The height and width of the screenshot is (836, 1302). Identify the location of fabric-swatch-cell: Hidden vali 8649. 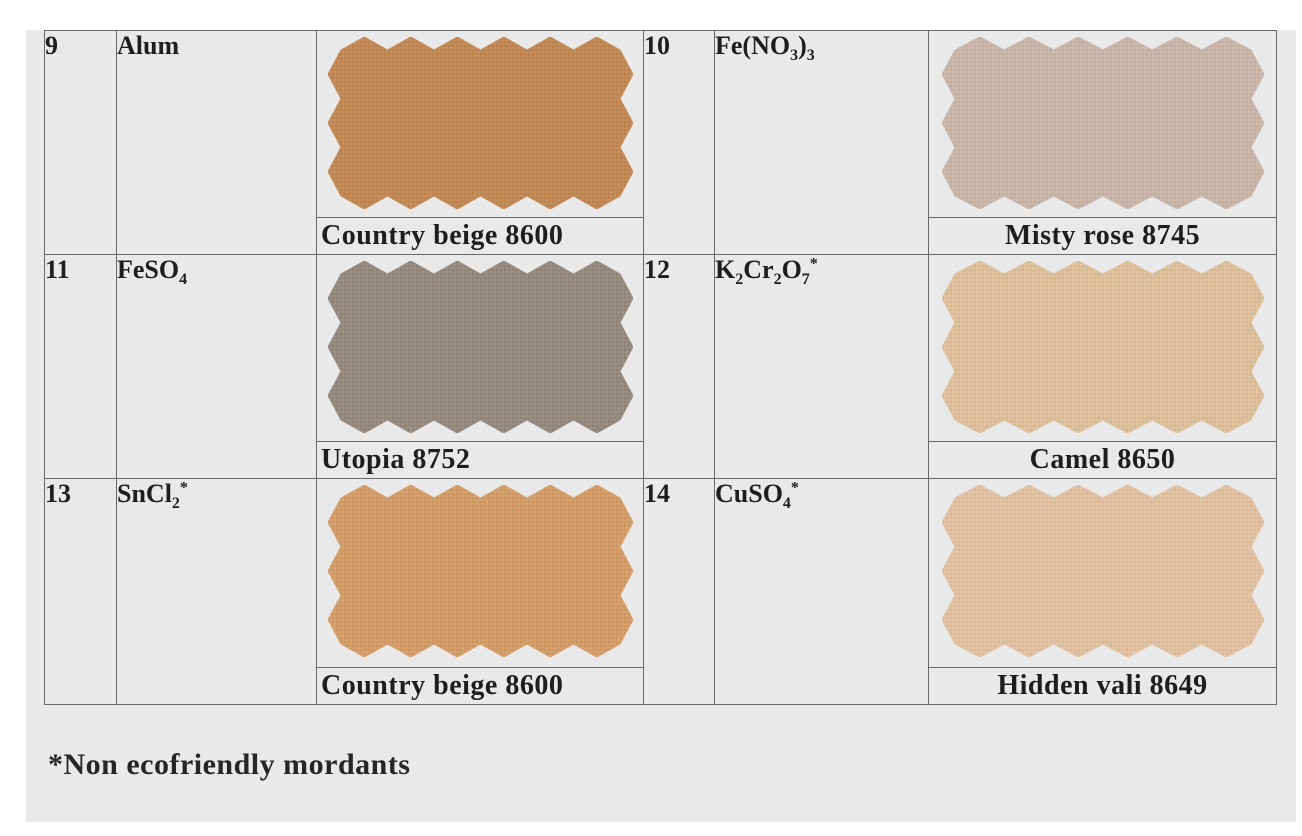
(1102, 591).